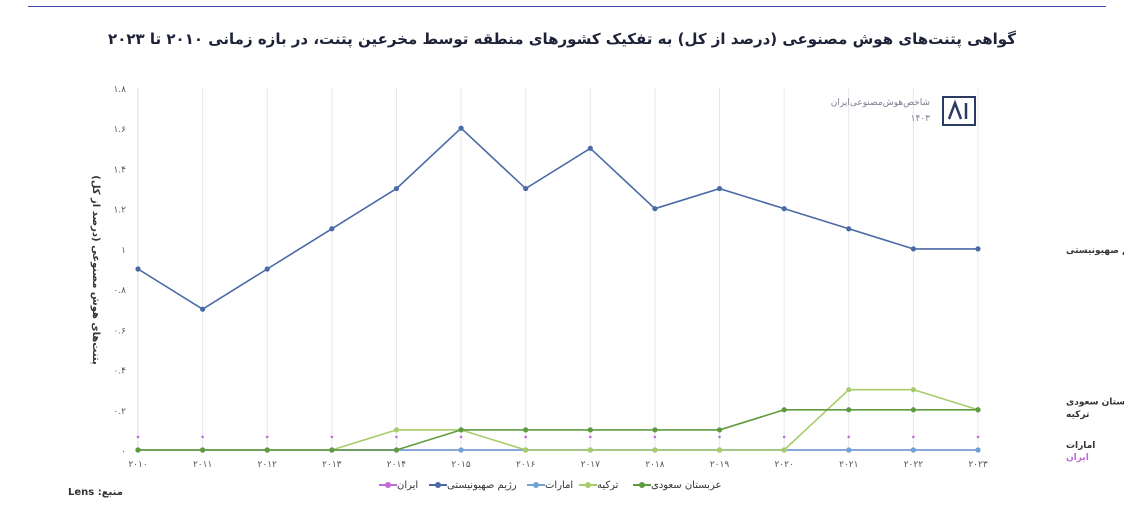 The height and width of the screenshot is (527, 1124). What do you see at coordinates (608, 485) in the screenshot?
I see `legend-label: ترکیه` at bounding box center [608, 485].